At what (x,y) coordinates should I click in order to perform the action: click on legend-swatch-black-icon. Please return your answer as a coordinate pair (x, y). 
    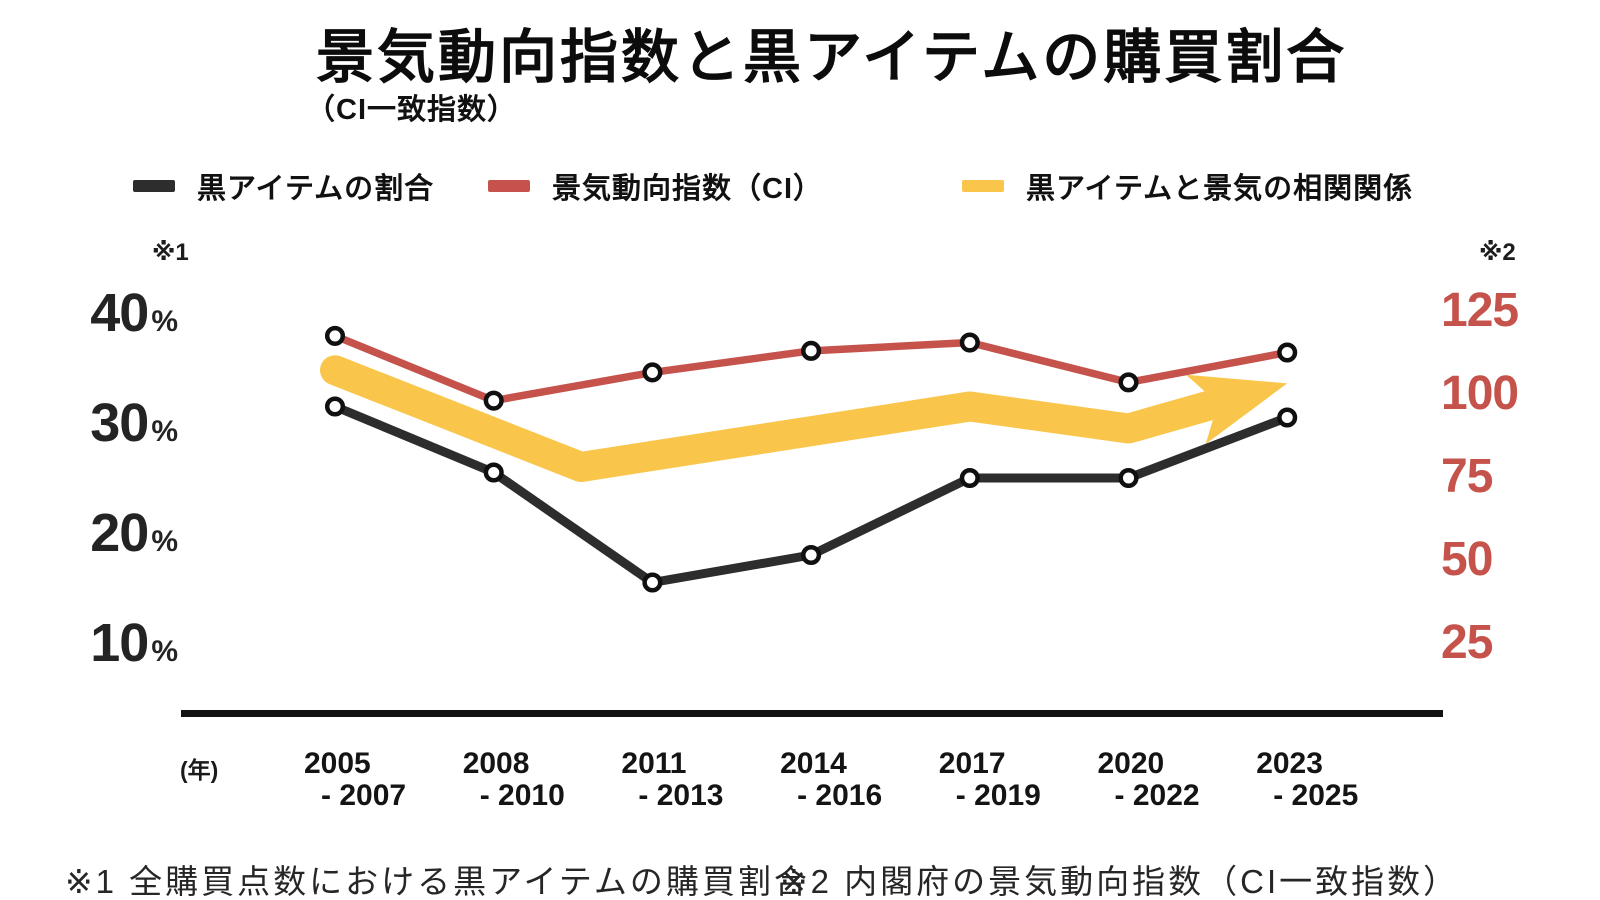
    Looking at the image, I should click on (154, 186).